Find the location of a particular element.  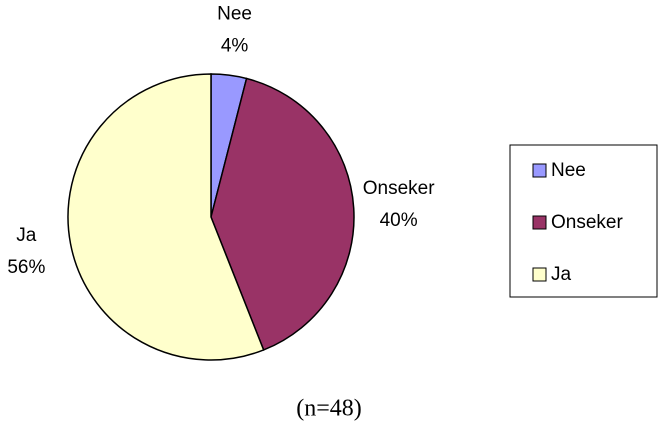

caption: (n=48) is located at coordinates (329, 409).